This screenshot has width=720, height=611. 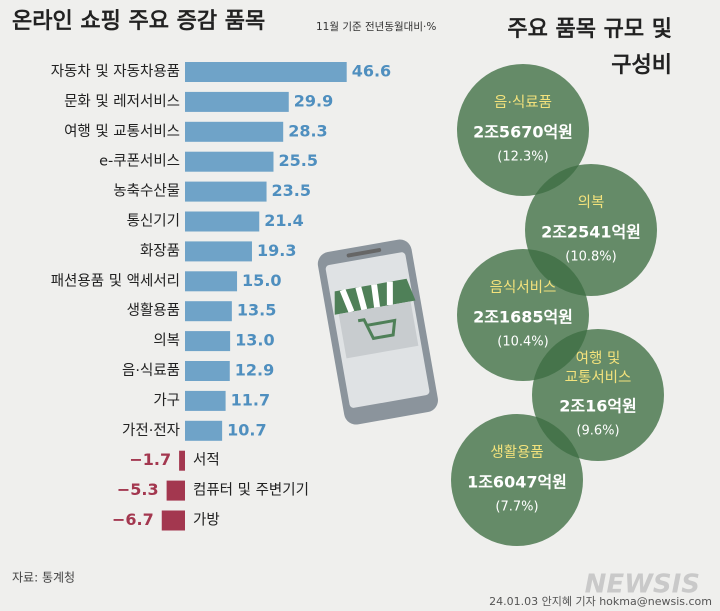 What do you see at coordinates (115, 71) in the screenshot?
I see `category-label: 자동차 및 자동차용품` at bounding box center [115, 71].